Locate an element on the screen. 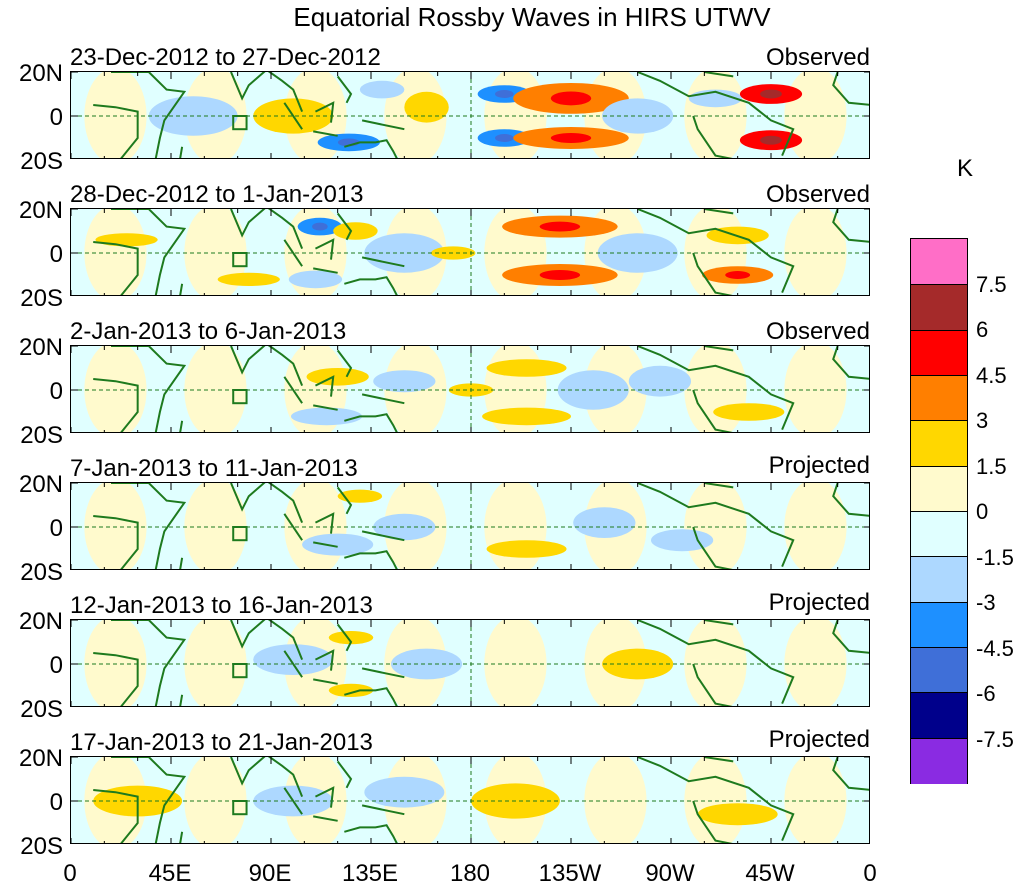  chart-title: Equatorial Rossby Waves in HIRS UTWV is located at coordinates (532, 17).